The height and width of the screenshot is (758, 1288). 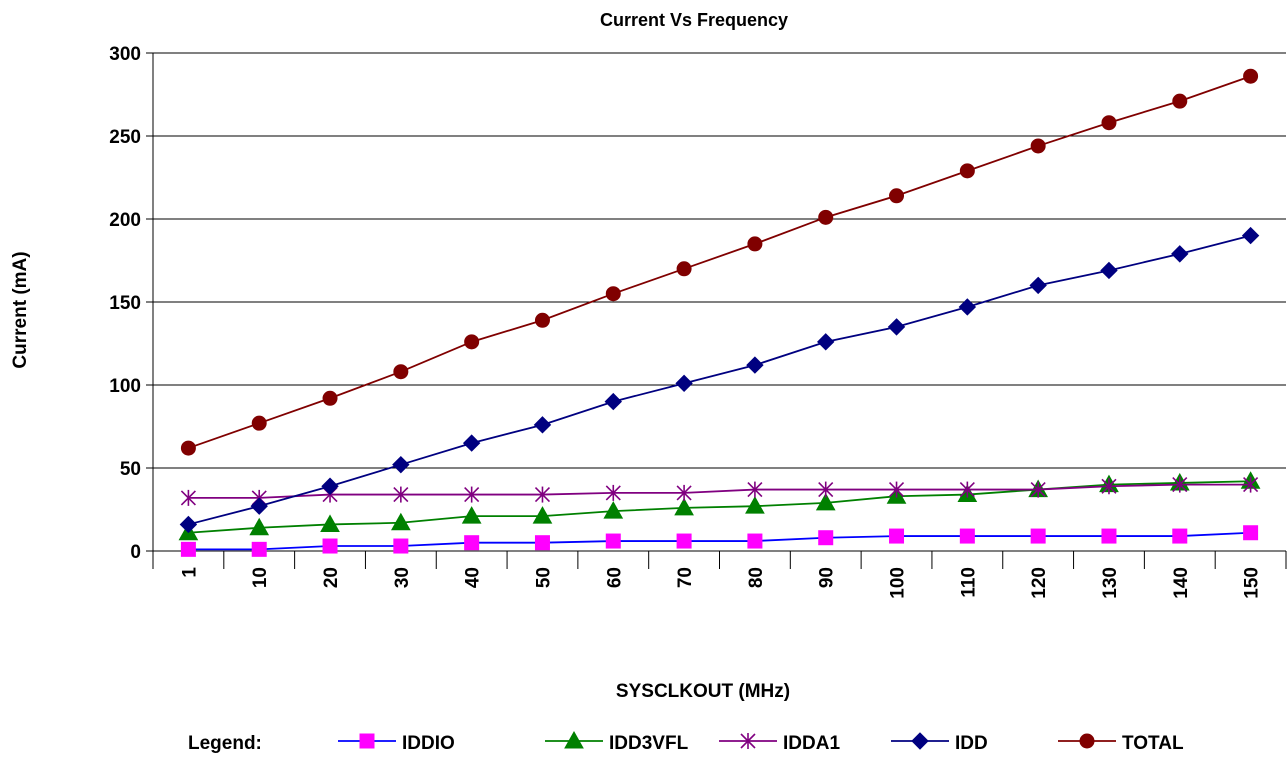 I want to click on y-tick-label-250: 250, so click(x=125, y=137).